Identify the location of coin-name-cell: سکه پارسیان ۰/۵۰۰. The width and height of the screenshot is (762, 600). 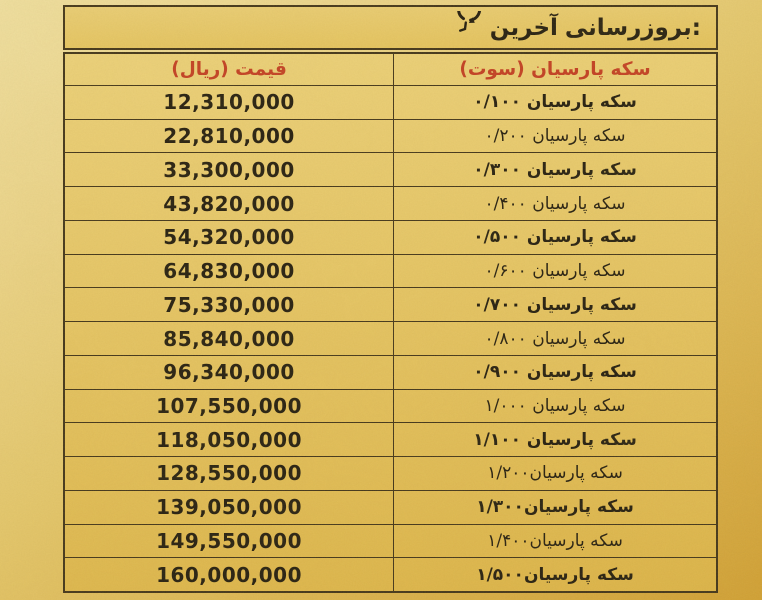
(554, 237).